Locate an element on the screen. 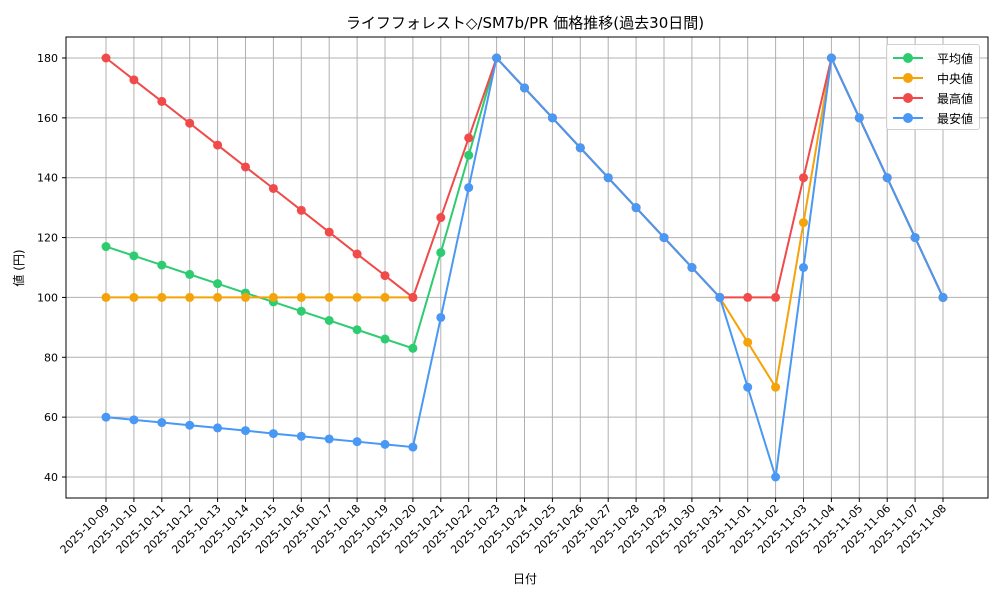 Image resolution: width=1000 pixels, height=600 pixels. x-axis-label: 日付 is located at coordinates (525, 579).